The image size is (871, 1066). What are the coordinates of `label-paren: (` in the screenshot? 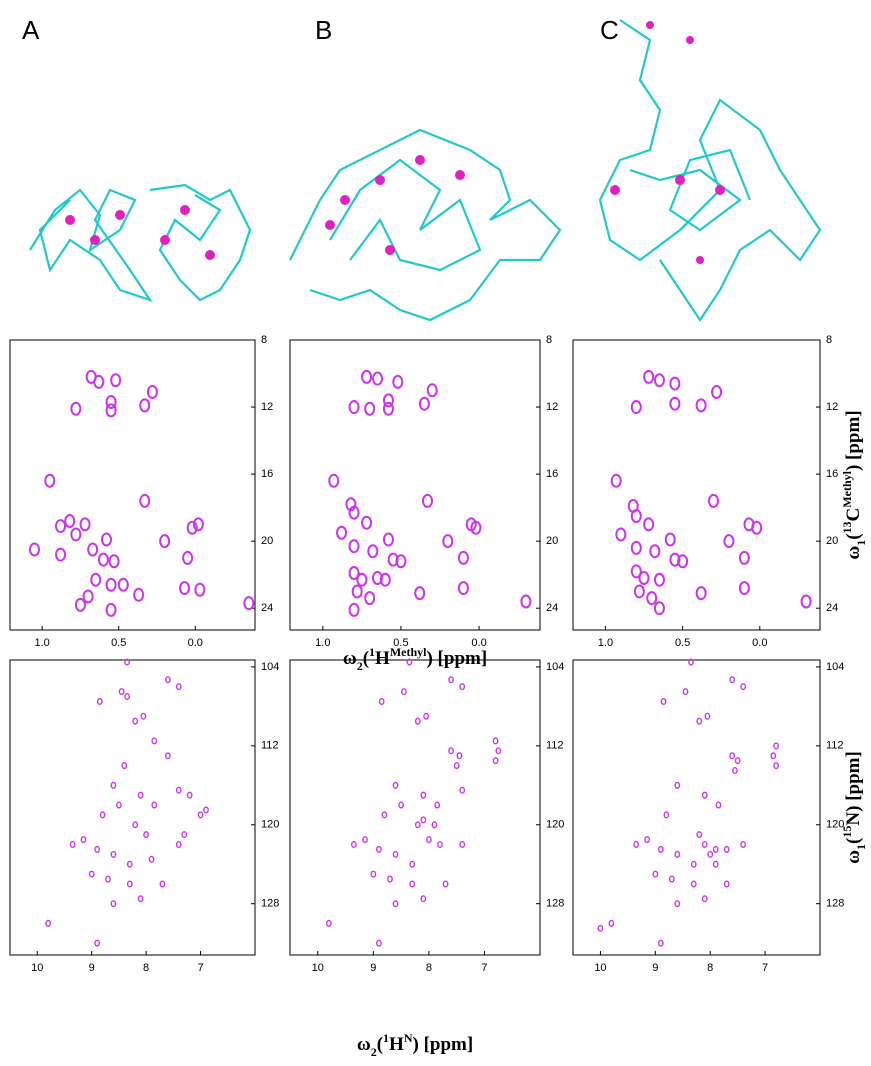 It's located at (366, 658).